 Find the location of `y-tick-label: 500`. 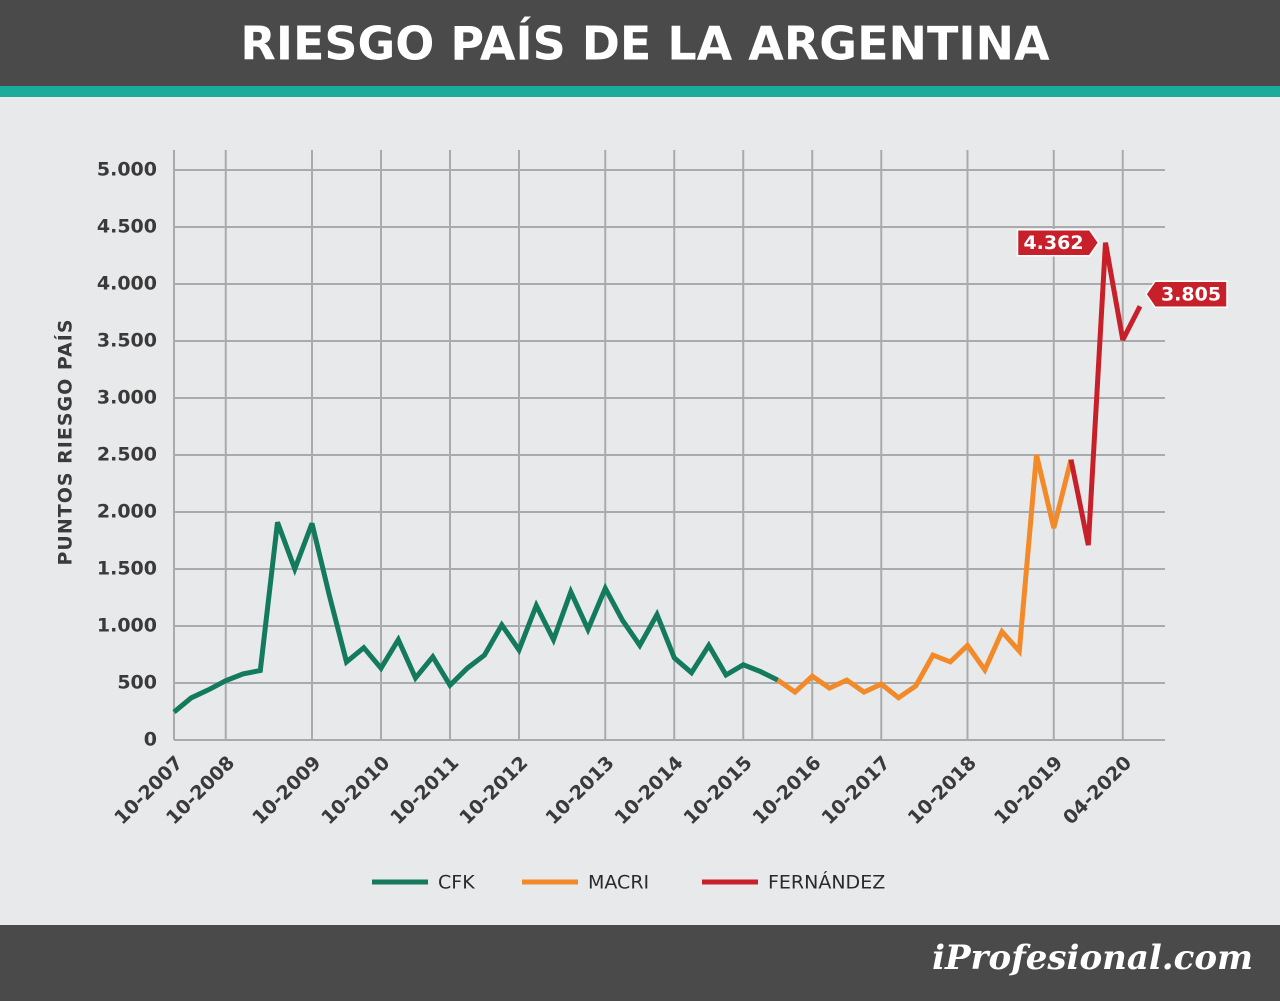

y-tick-label: 500 is located at coordinates (137, 683).